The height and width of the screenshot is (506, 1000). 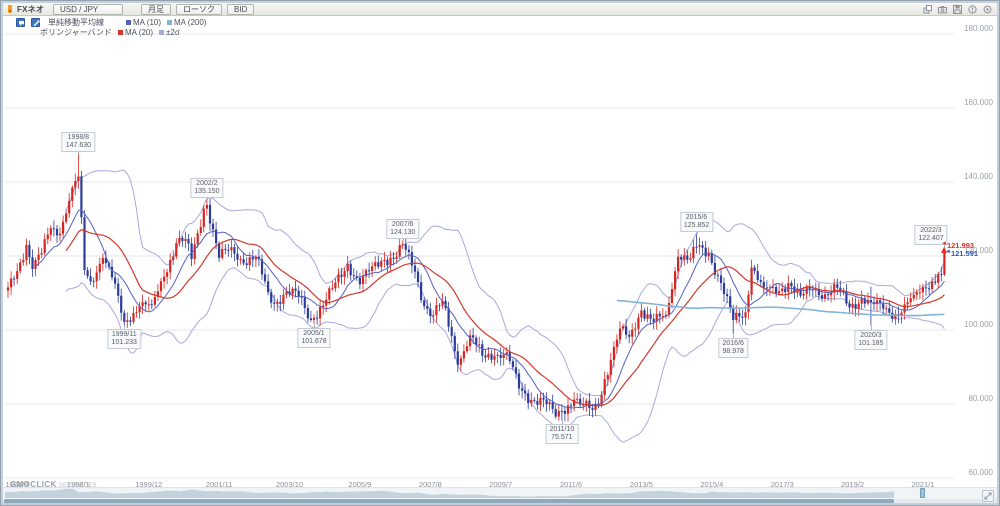 What do you see at coordinates (853, 484) in the screenshot?
I see `x-axis-label: 2019/2` at bounding box center [853, 484].